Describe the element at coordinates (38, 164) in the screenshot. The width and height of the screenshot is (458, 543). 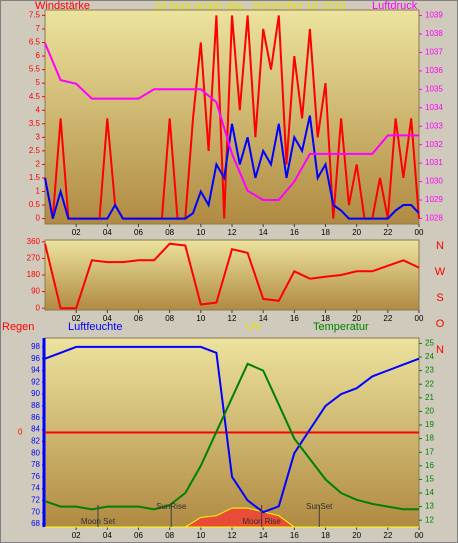
I see `y-tick-label: 2` at that location.